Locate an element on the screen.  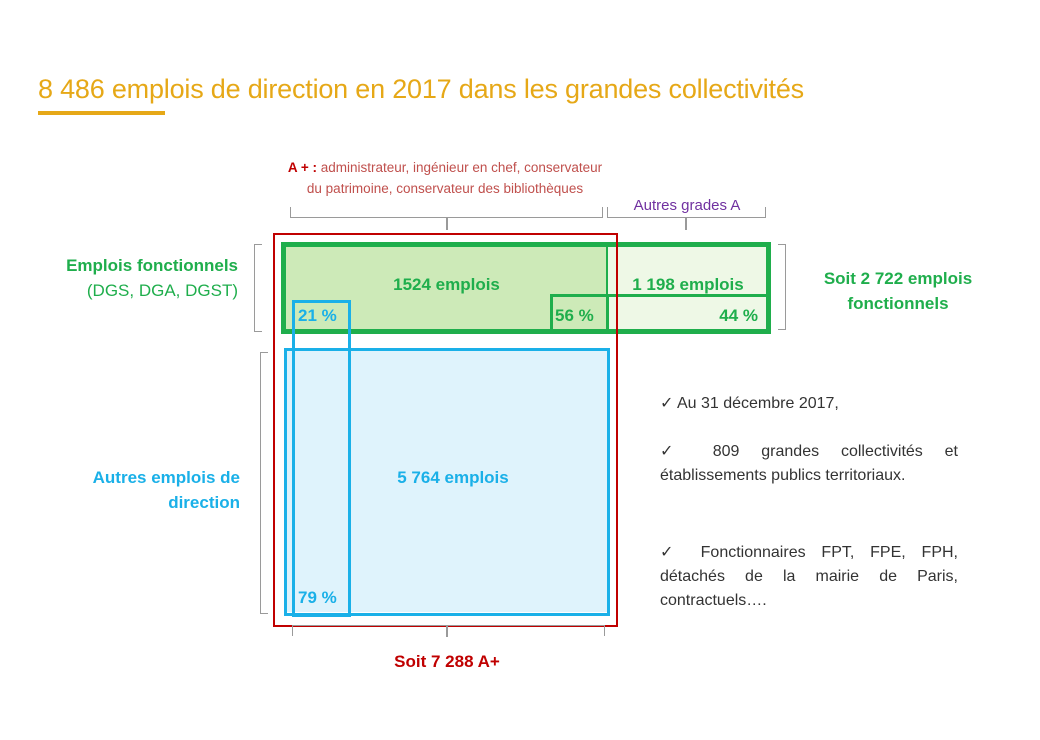
pct-44: 44 % is located at coordinates (738, 315).